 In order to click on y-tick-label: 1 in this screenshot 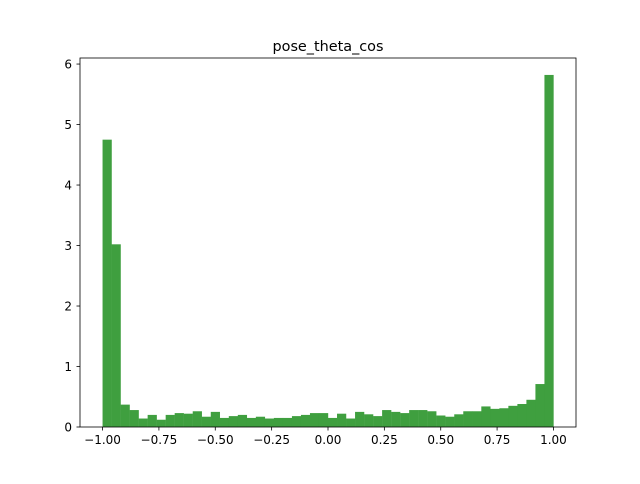, I will do `click(68, 367)`.